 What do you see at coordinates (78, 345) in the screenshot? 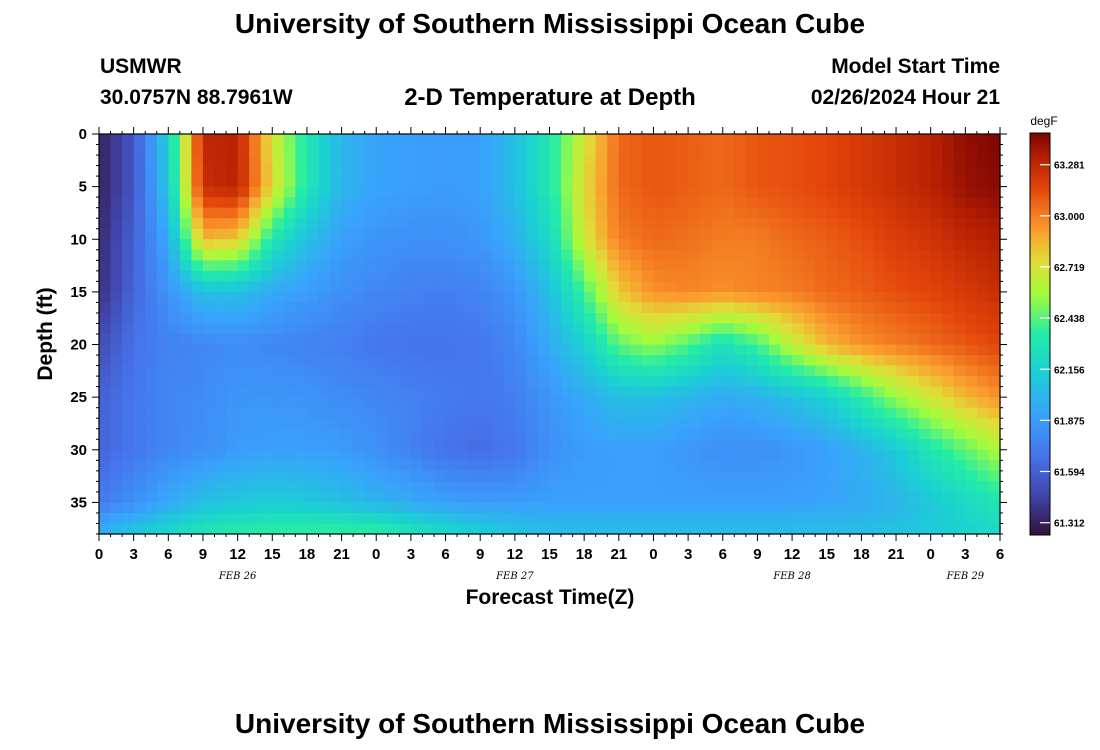
I see `y-tick-label: 20` at bounding box center [78, 345].